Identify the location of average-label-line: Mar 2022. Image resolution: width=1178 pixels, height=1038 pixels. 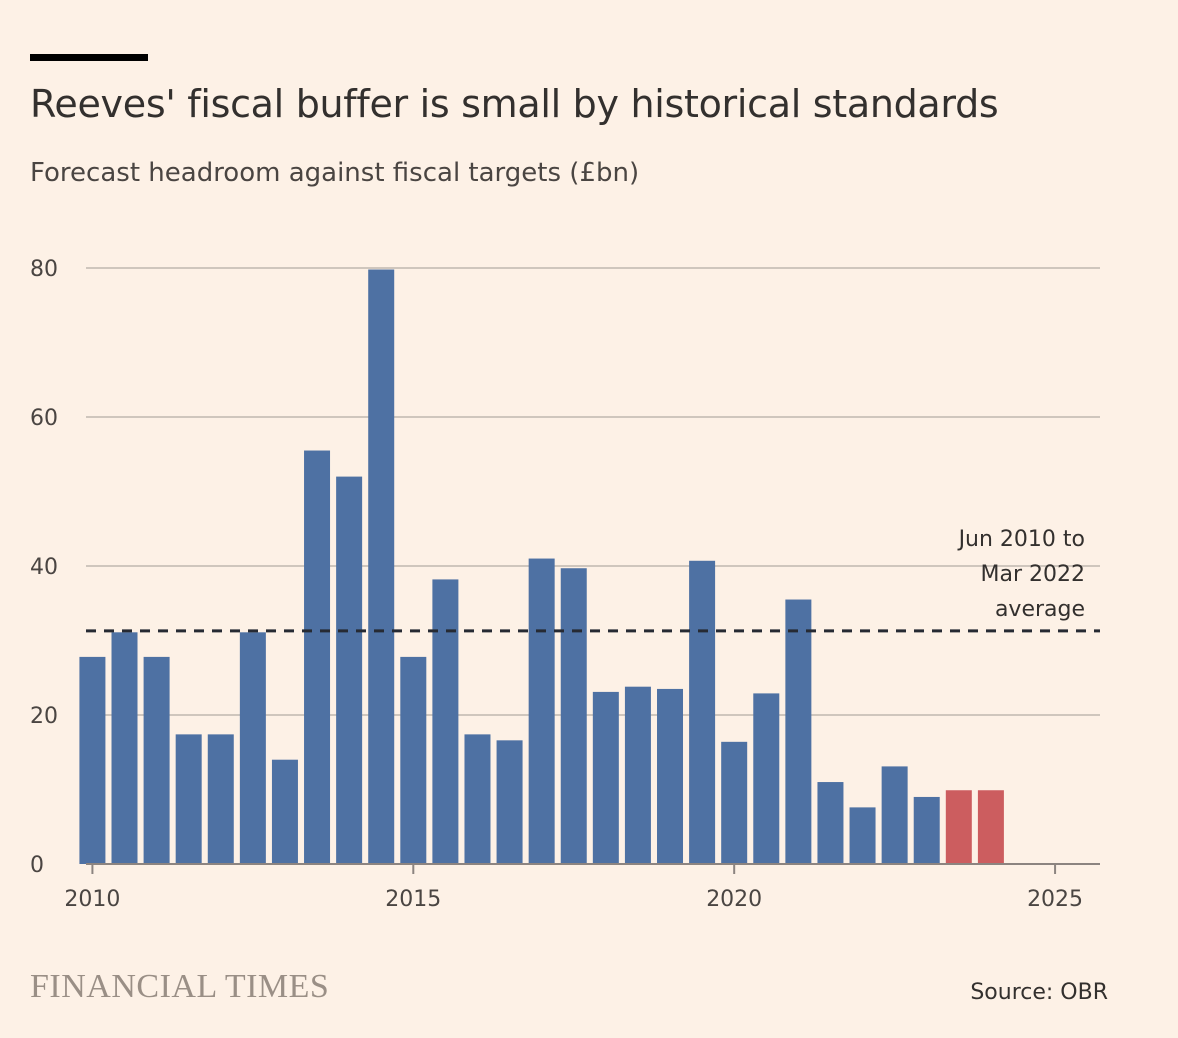
(1033, 574).